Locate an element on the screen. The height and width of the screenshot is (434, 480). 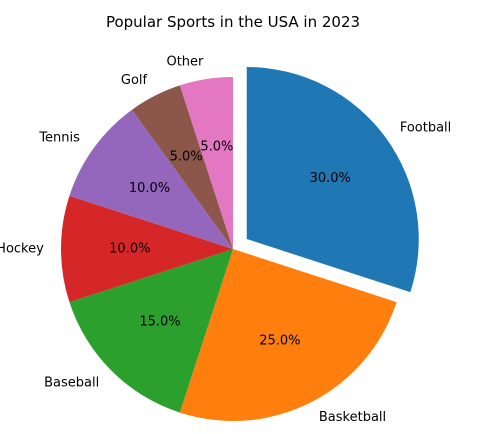
category-label-tennis: Tennis is located at coordinates (59, 137).